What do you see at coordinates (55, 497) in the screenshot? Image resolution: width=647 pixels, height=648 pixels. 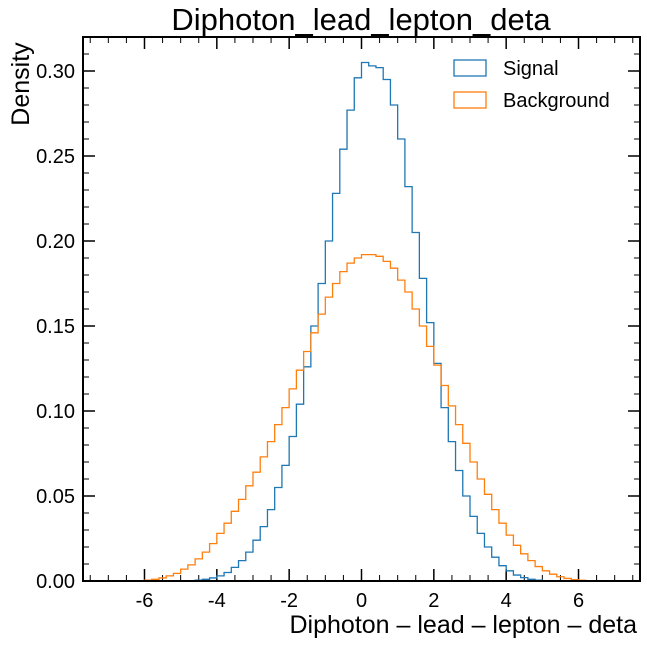 I see `y-tick-label: 0.05` at bounding box center [55, 497].